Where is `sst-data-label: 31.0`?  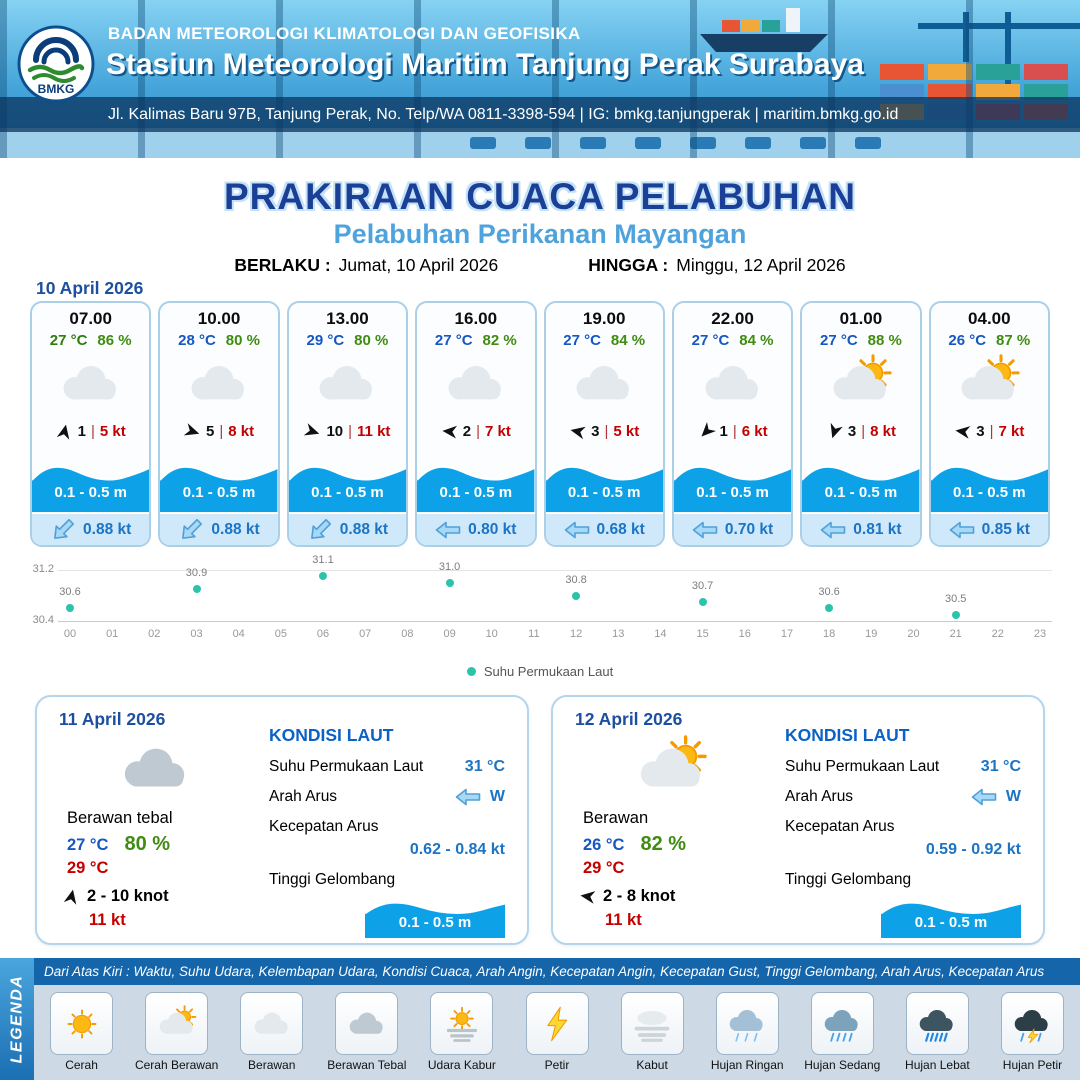 sst-data-label: 31.0 is located at coordinates (449, 566).